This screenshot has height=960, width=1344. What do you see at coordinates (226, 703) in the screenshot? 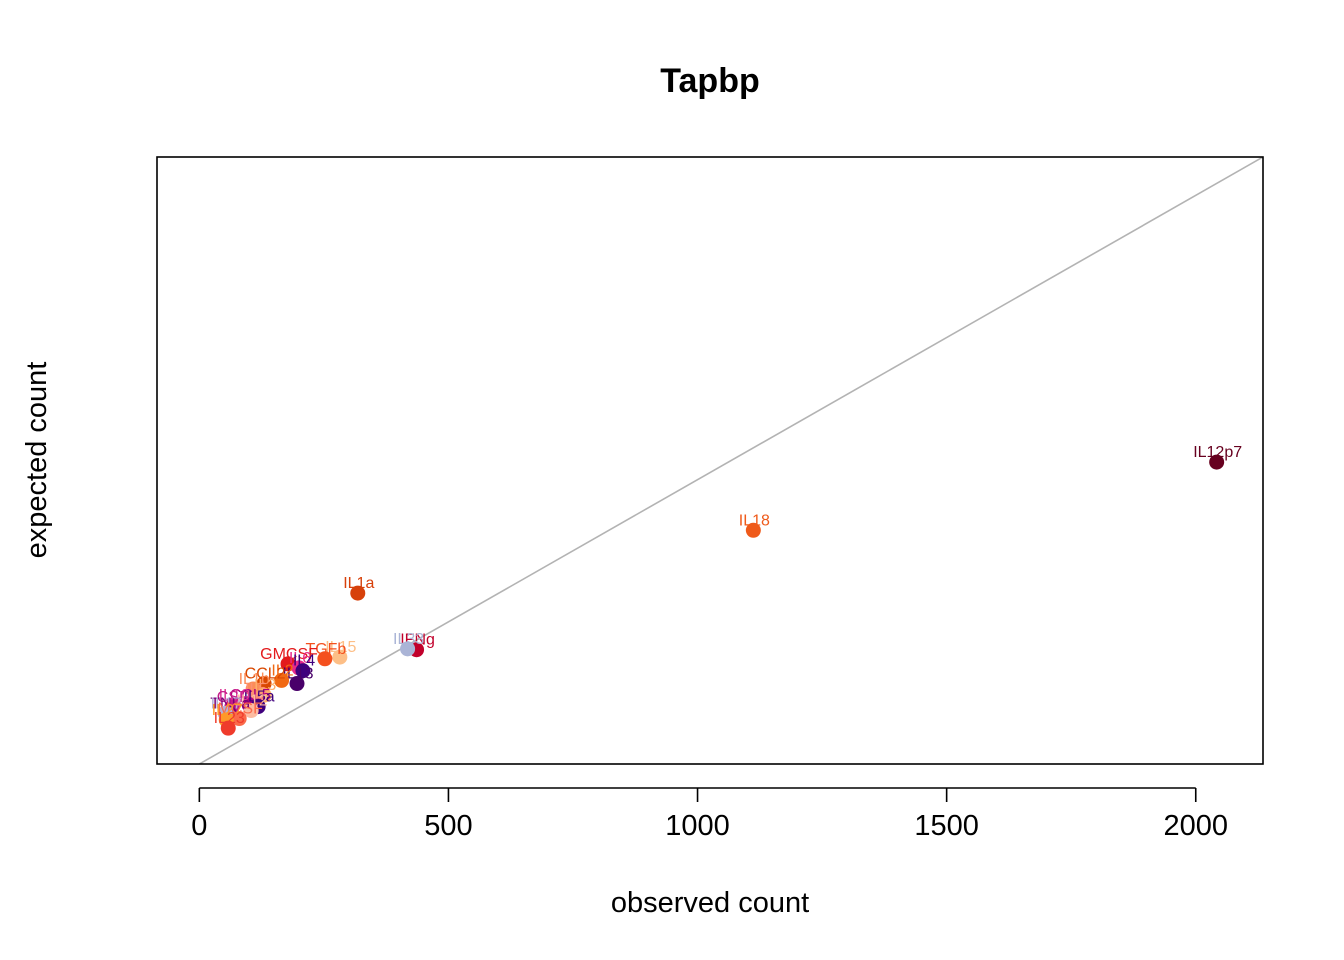
I see `point-label: IL17` at bounding box center [226, 703].